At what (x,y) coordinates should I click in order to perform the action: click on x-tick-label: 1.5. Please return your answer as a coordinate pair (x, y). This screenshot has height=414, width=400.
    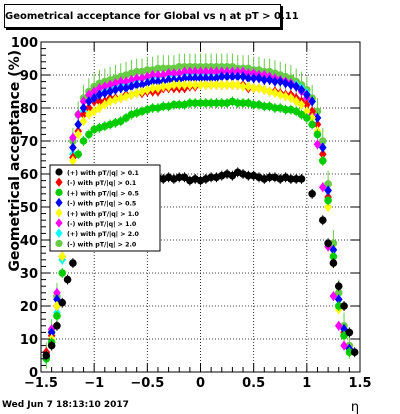
    Looking at the image, I should click on (359, 383).